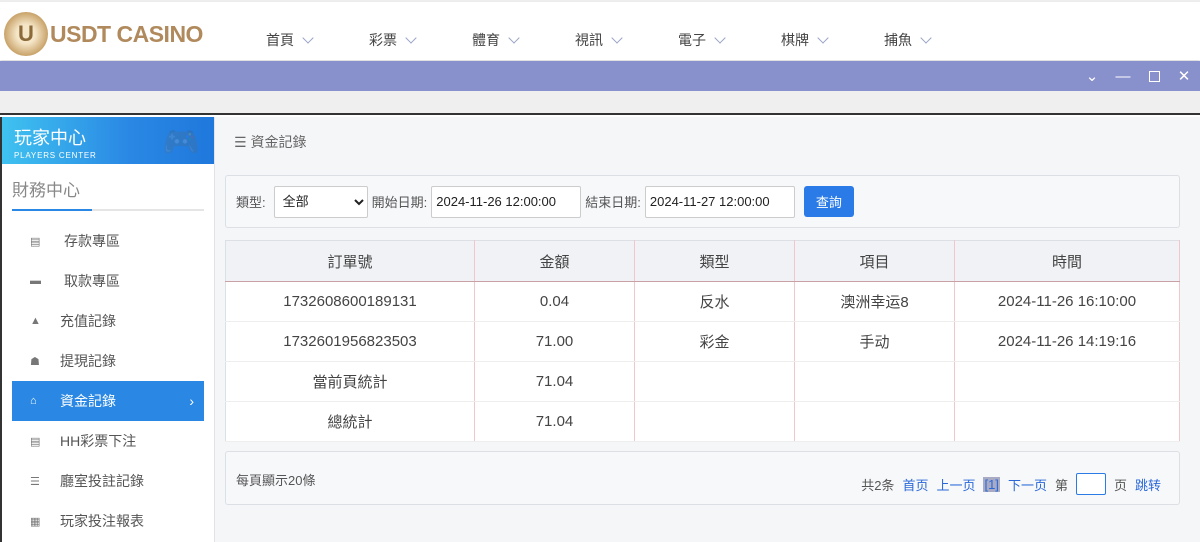 This screenshot has width=1200, height=542. I want to click on chevron-down-icon: ⌄, so click(1092, 76).